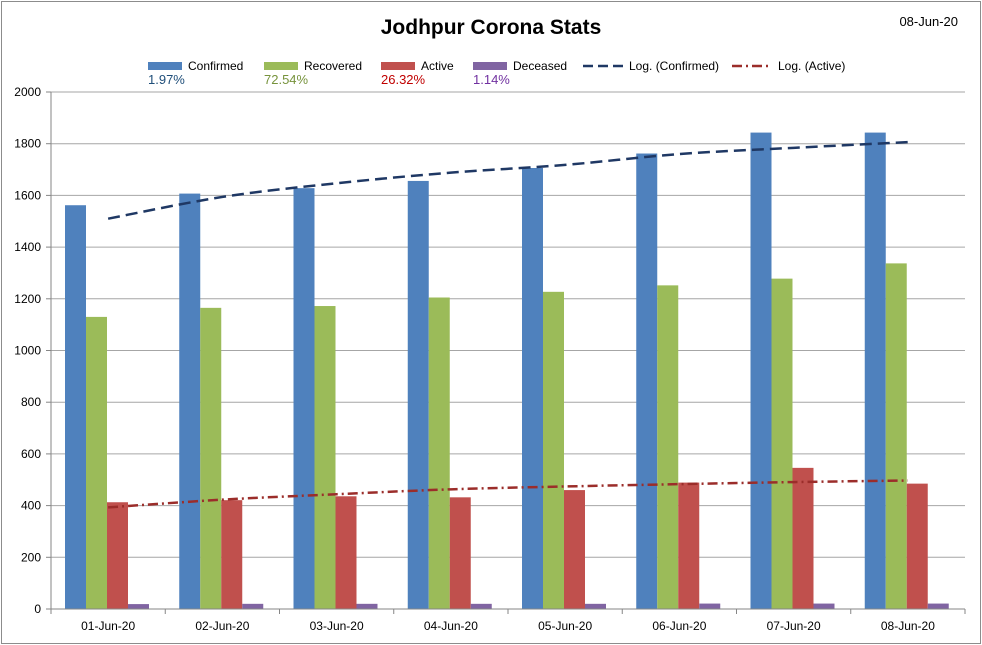 This screenshot has height=645, width=982. I want to click on x-tick-label: 03-Jun-20, so click(337, 626).